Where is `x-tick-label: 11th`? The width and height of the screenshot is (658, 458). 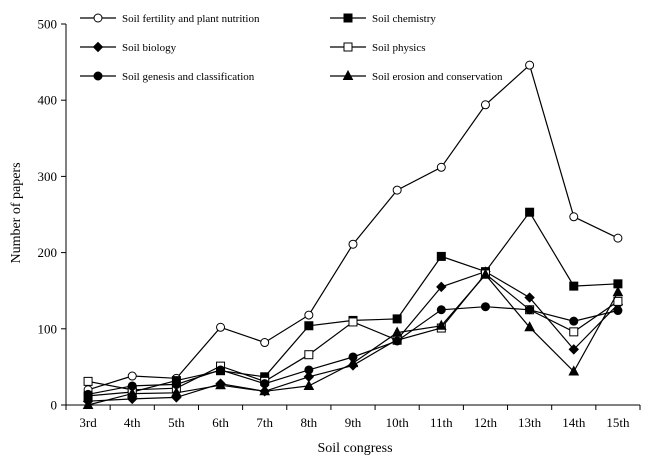 x-tick-label: 11th is located at coordinates (441, 422).